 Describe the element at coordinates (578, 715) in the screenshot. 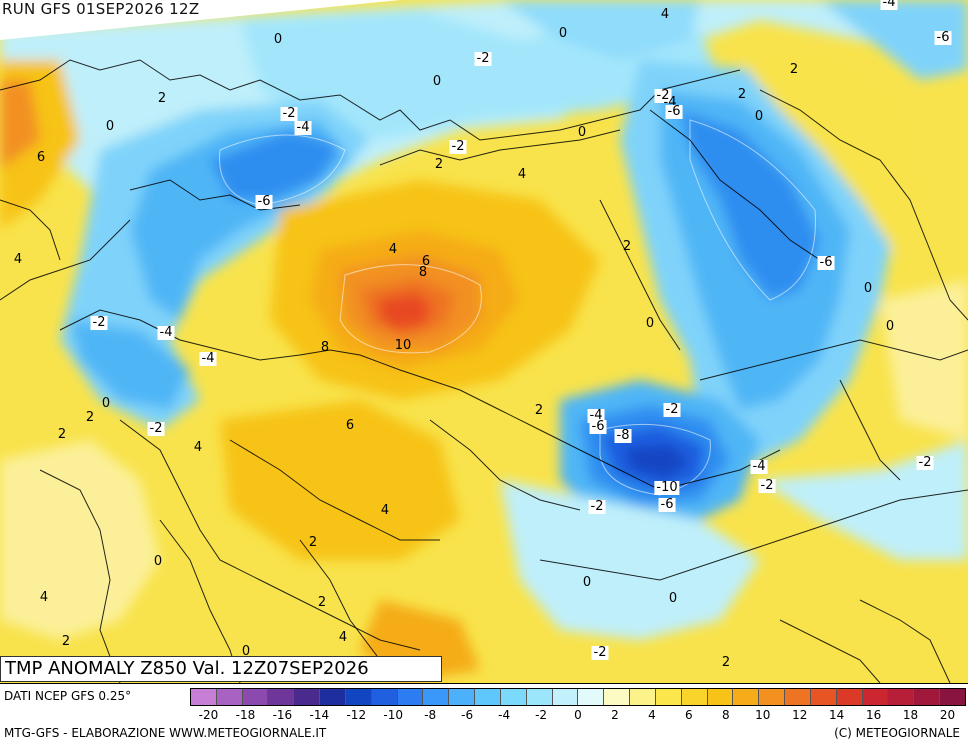

I see `legend-tick-label: 0` at that location.